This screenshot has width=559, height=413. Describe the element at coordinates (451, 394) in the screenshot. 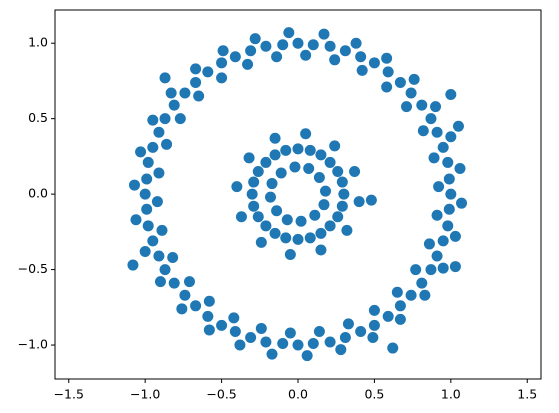

I see `x-tick-label: 1.0` at that location.